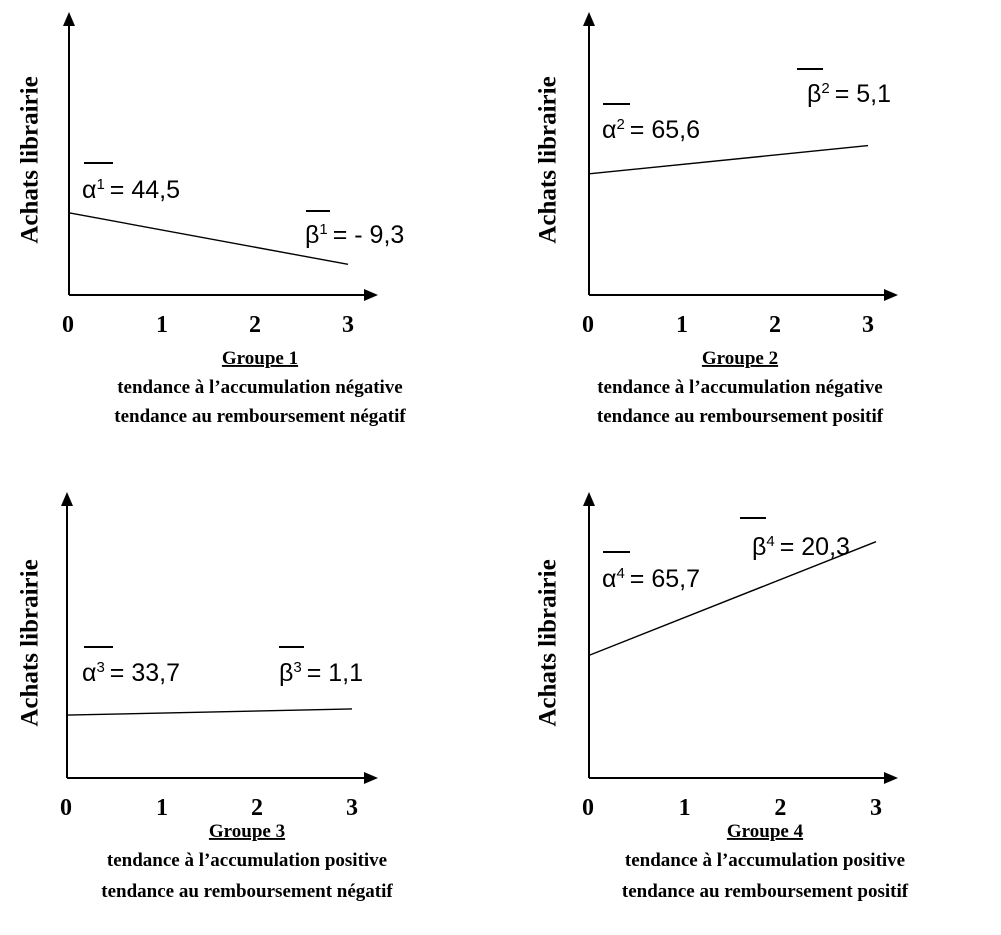 The image size is (1001, 935). I want to click on alpha-annotation: α4 = 65,7, so click(651, 579).